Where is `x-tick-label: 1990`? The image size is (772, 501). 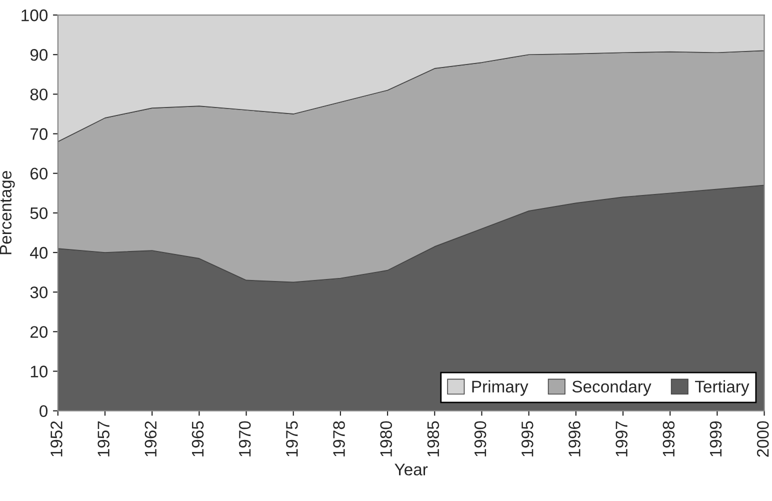 x-tick-label: 1990 is located at coordinates (480, 438).